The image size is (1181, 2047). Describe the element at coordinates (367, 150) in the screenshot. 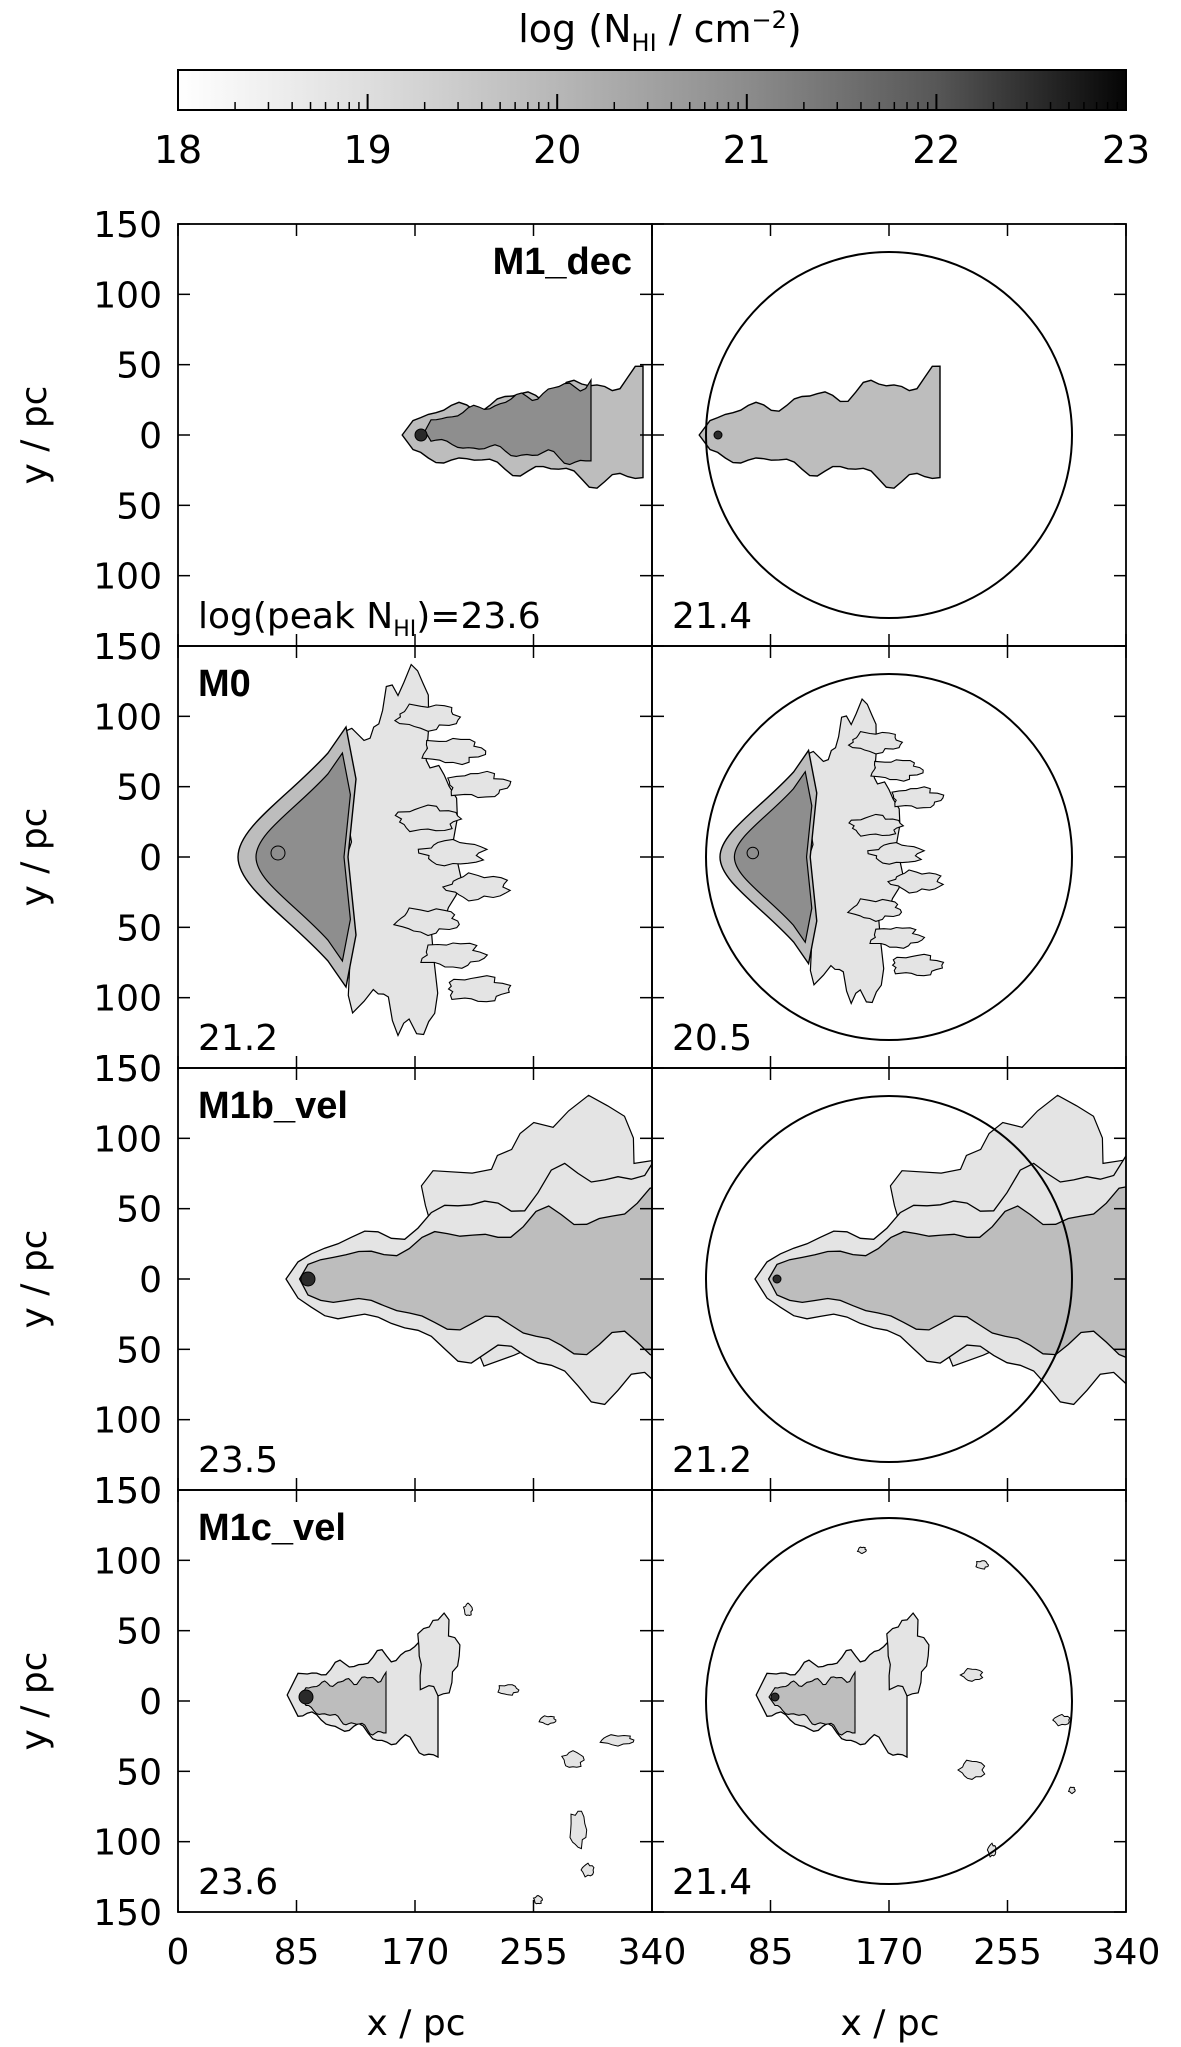

I see `colorbar-tick-label: 19` at that location.